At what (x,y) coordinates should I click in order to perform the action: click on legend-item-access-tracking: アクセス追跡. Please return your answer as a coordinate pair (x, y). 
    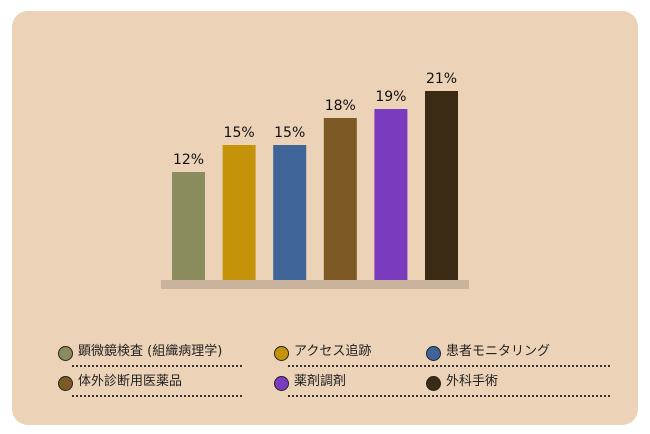
    Looking at the image, I should click on (369, 355).